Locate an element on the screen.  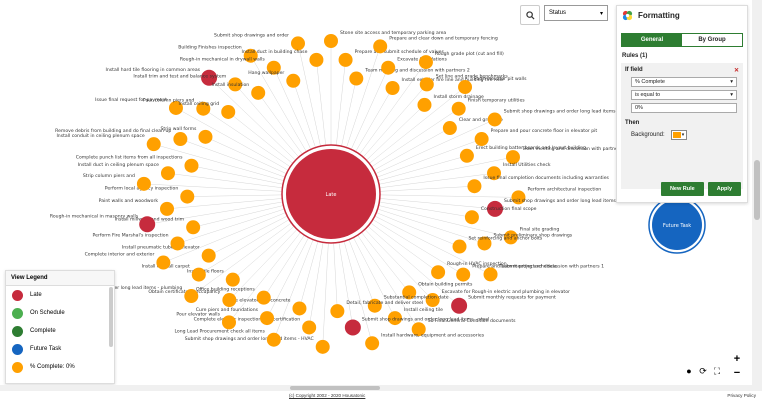
refresh-button: ⟳ is located at coordinates (703, 371).